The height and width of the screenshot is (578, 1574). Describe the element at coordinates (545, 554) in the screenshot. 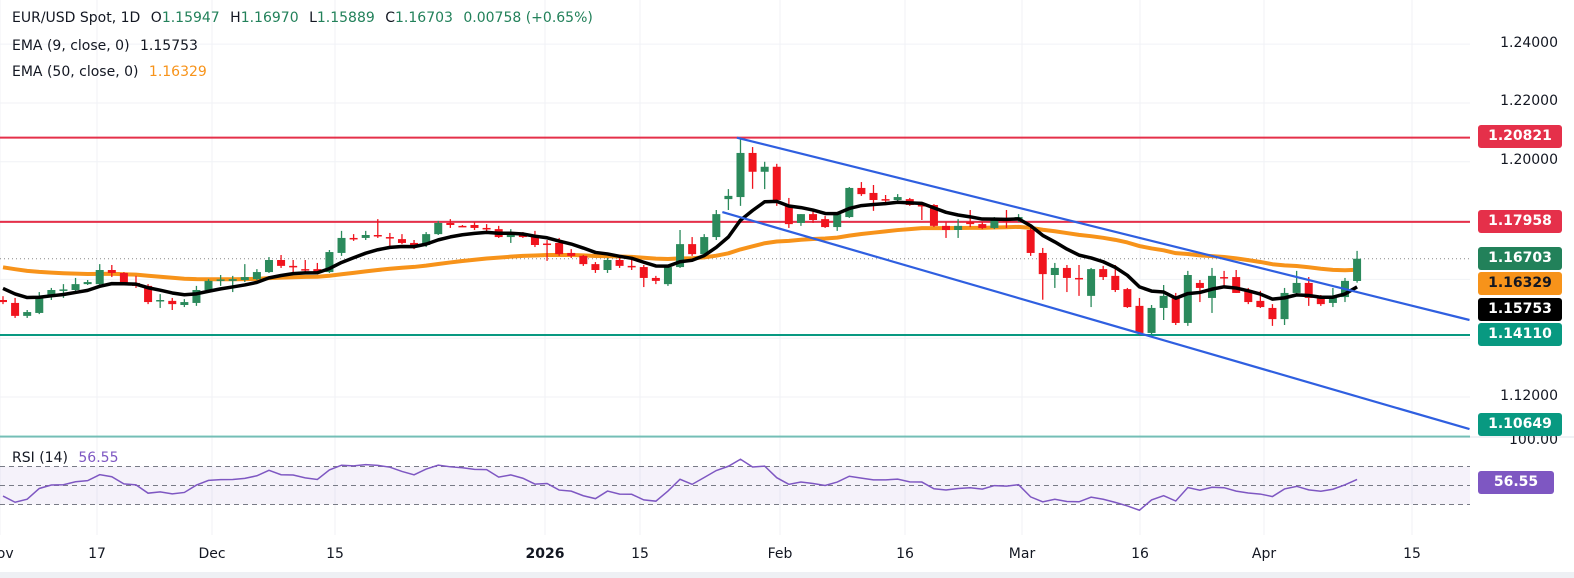

I see `time-tick: 2026` at that location.